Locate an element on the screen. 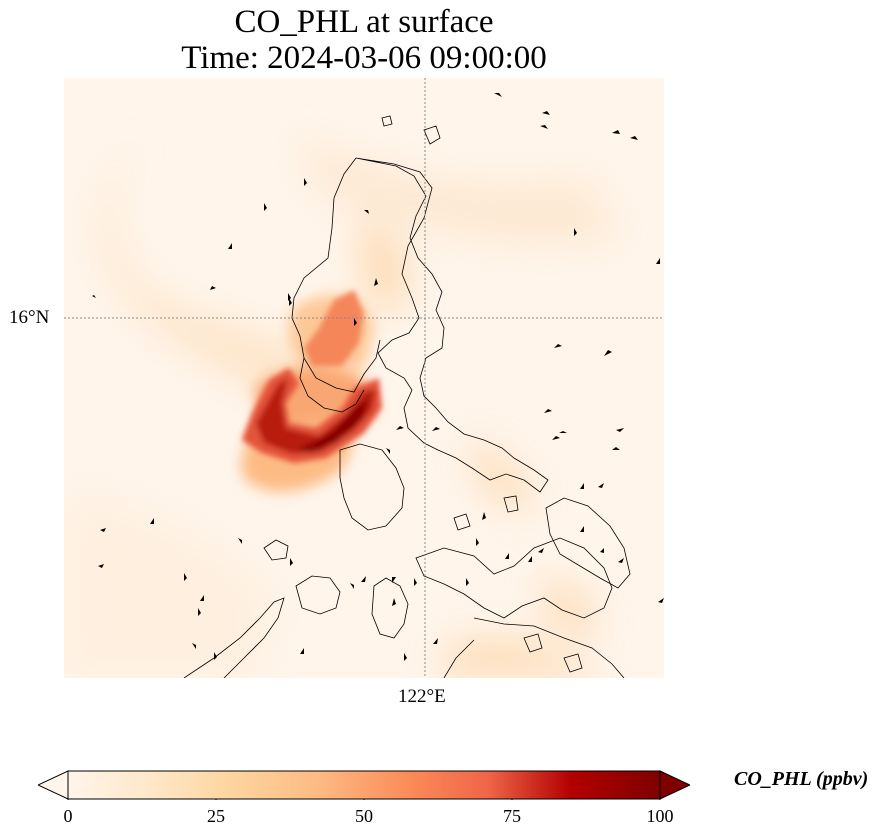 The image size is (885, 836). colorbar-extend-max is located at coordinates (675, 785).